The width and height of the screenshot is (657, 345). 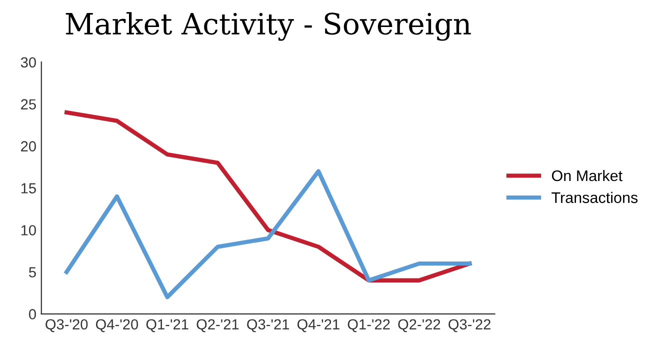 What do you see at coordinates (595, 198) in the screenshot?
I see `legend-label: Transactions` at bounding box center [595, 198].